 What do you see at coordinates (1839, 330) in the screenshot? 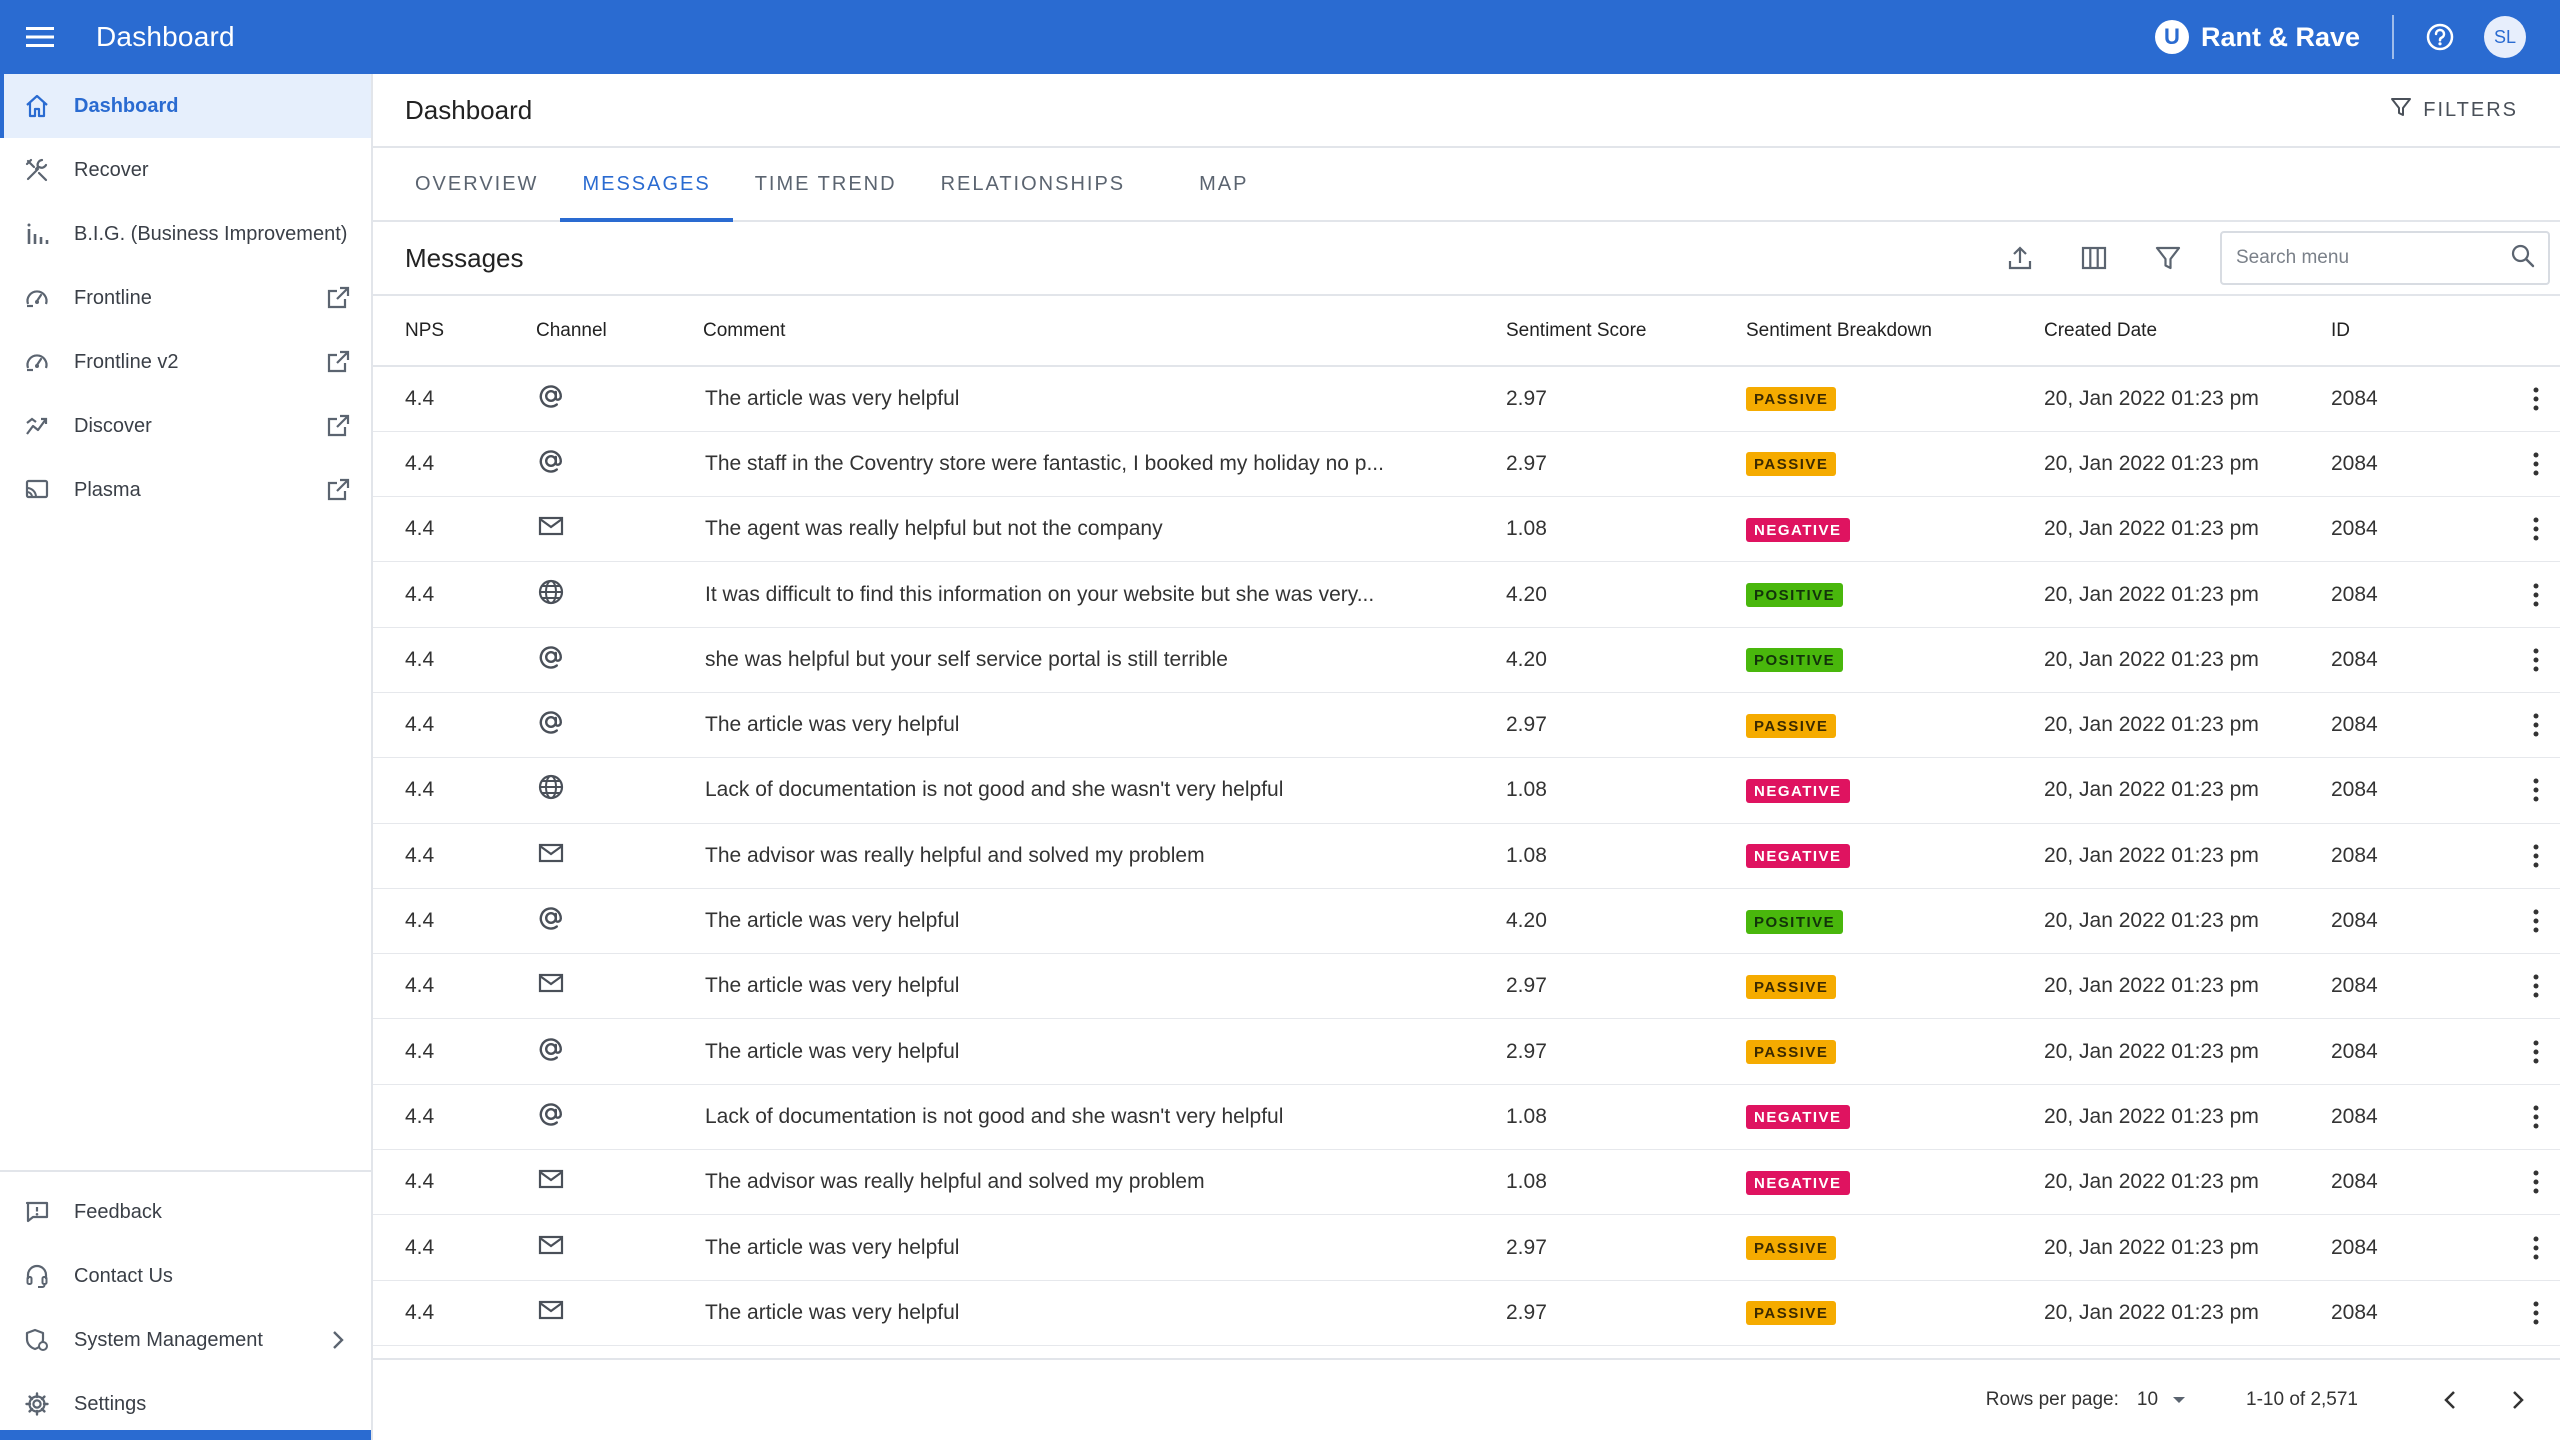
I see `column-header-sentiment-breakdown: Sentiment Breakdown` at bounding box center [1839, 330].